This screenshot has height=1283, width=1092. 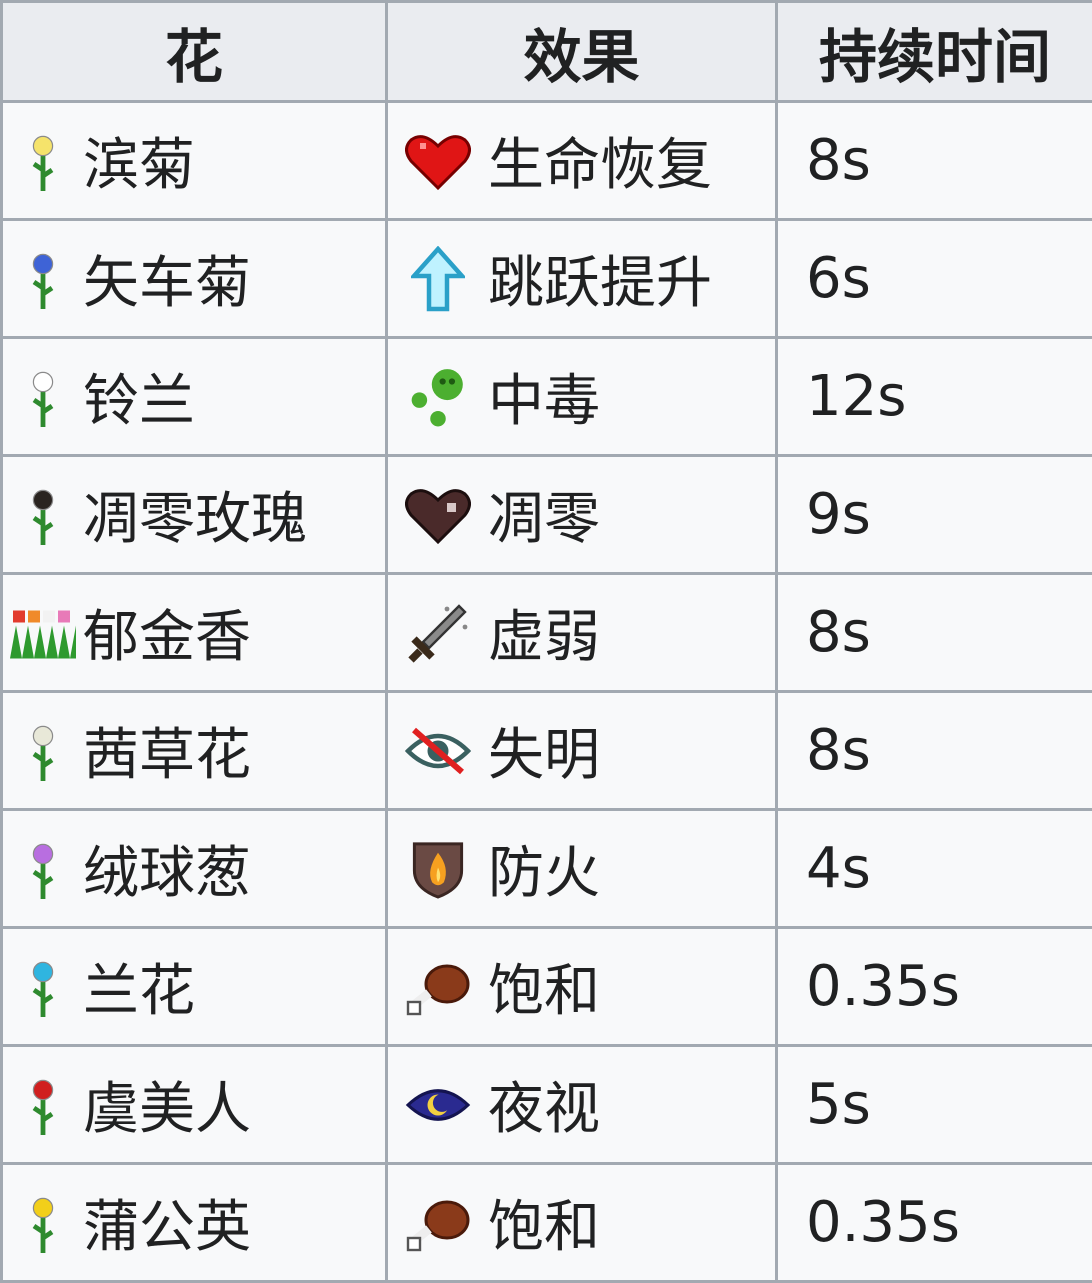 I want to click on wither-rose-icon, so click(x=43, y=515).